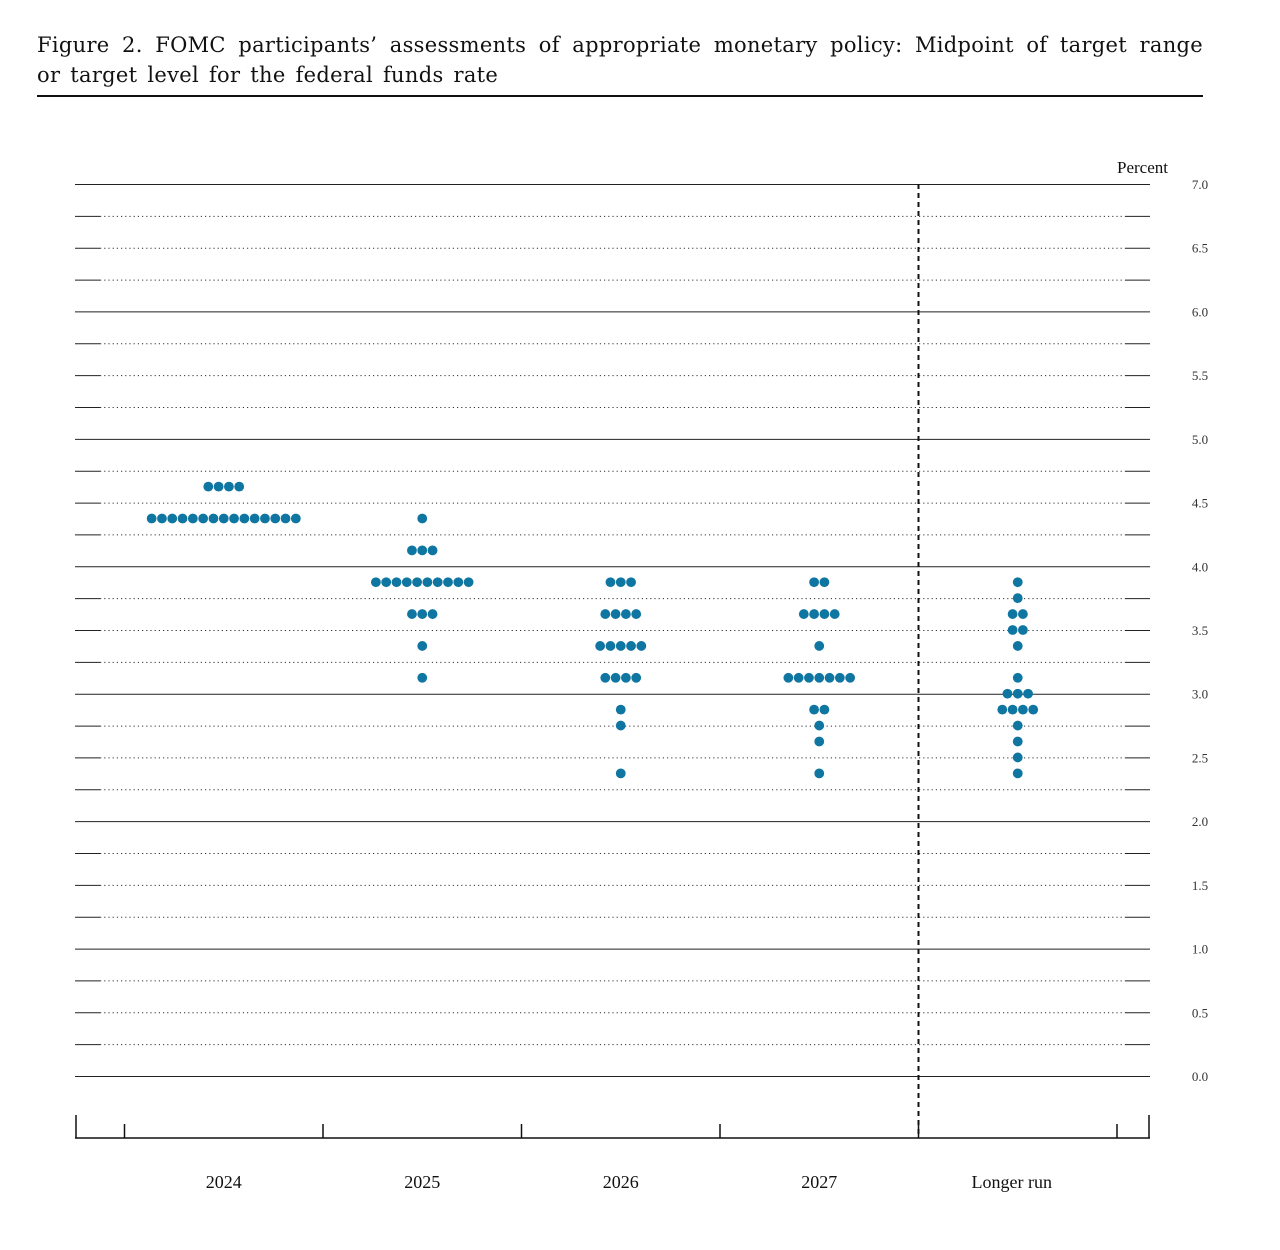  What do you see at coordinates (1200, 439) in the screenshot?
I see `y-tick-label: 5.0` at bounding box center [1200, 439].